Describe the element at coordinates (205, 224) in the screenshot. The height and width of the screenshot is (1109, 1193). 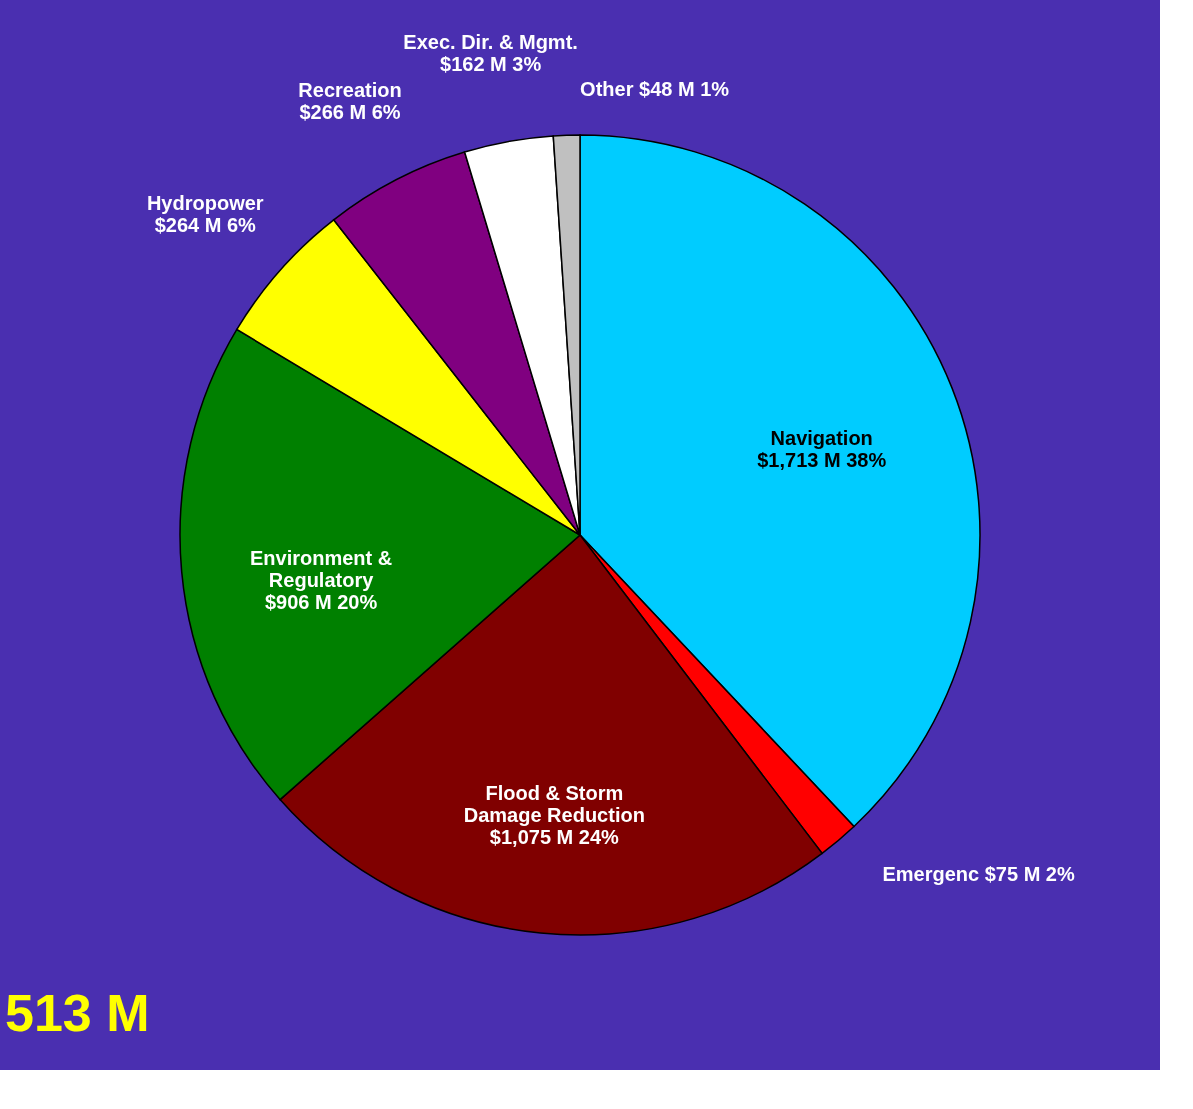
I see `data-label: $264 M 6%` at that location.